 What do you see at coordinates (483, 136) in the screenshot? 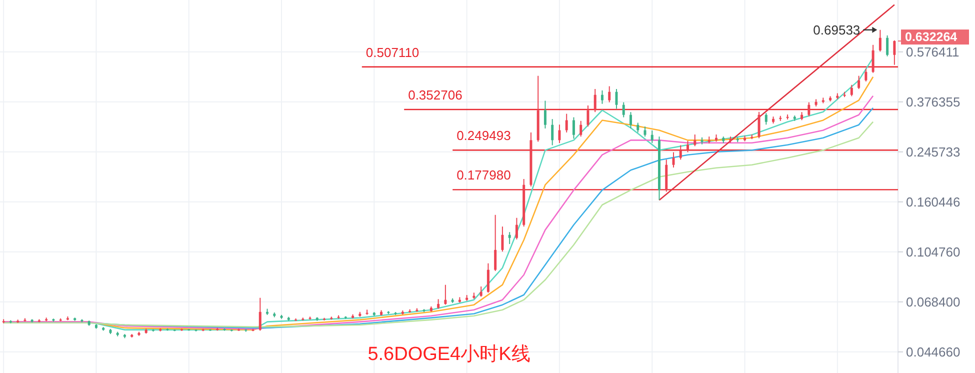
I see `ref-line-label: 0.249493` at bounding box center [483, 136].